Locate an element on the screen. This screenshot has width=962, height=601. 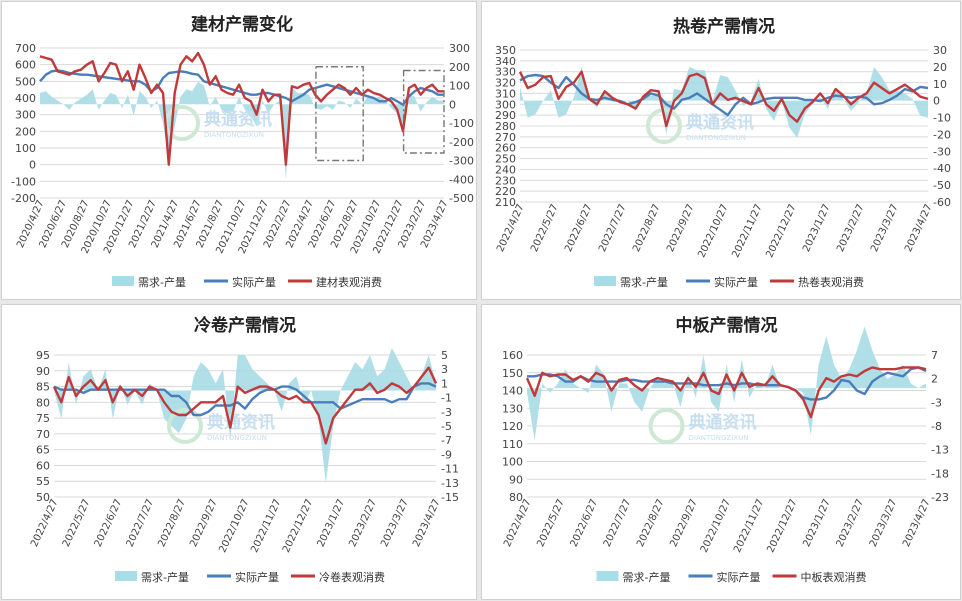
y2-tick-label: 3 is located at coordinates (444, 369).